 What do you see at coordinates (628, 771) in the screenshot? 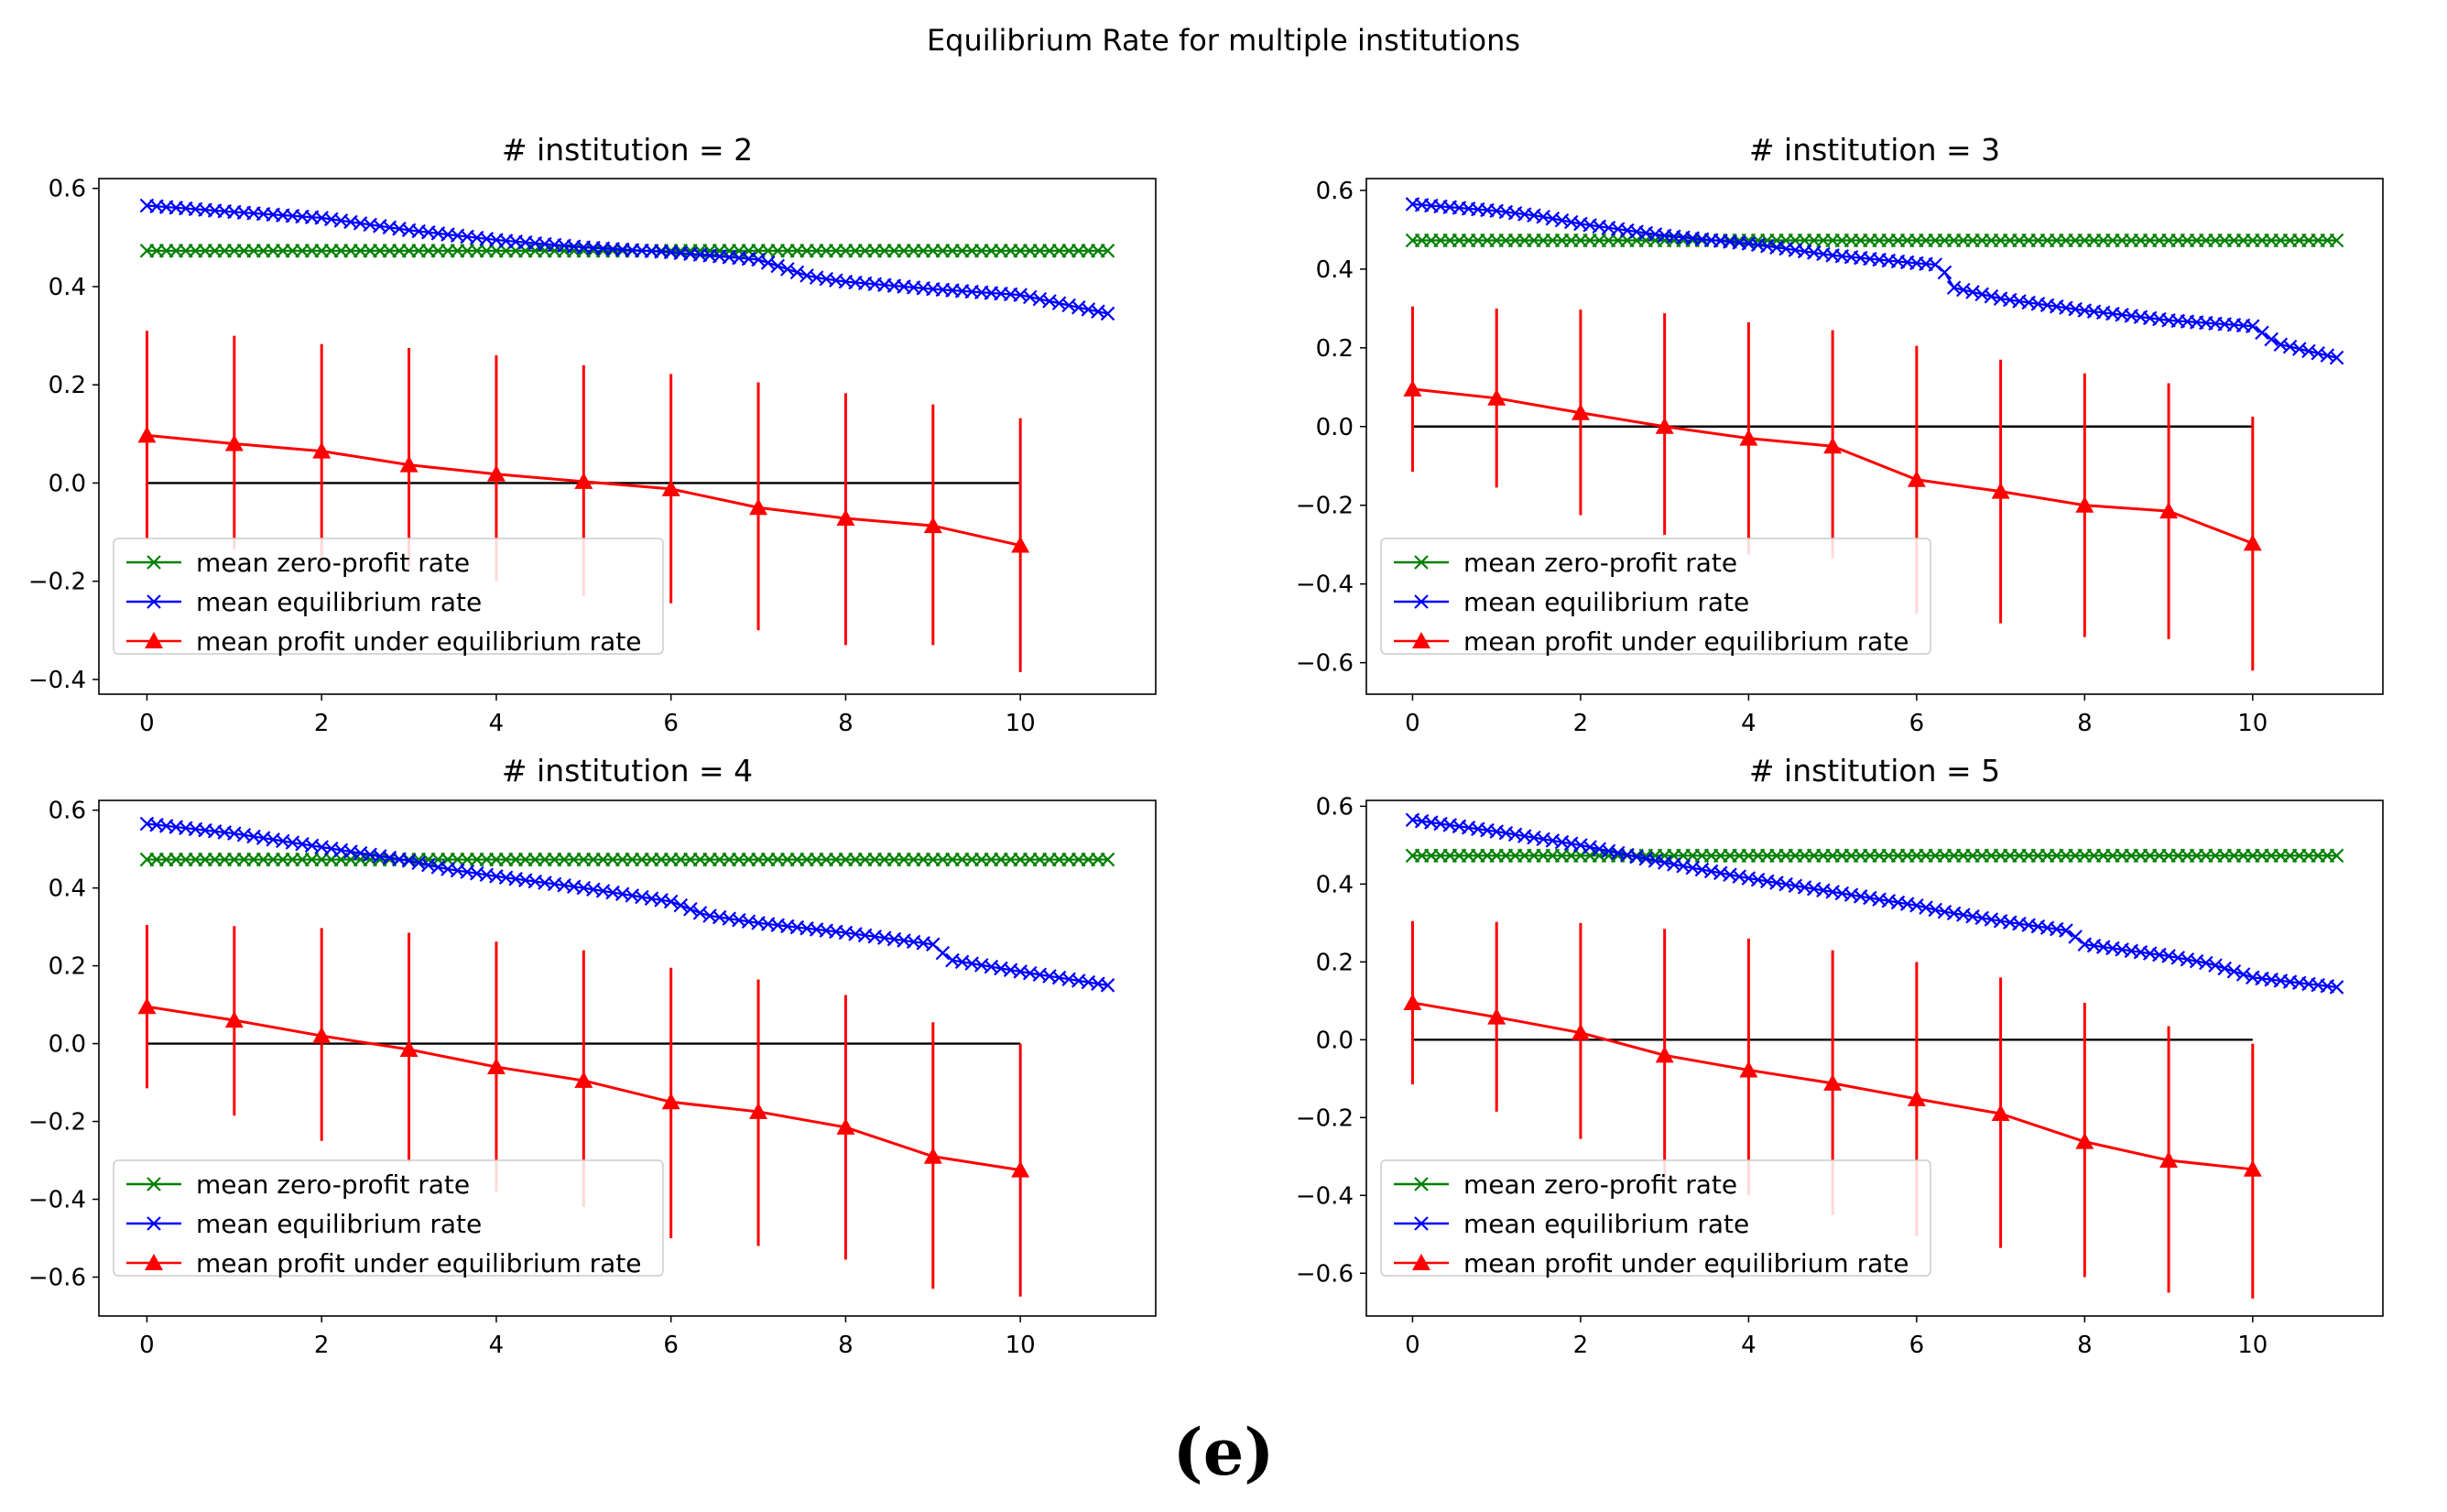
I see `panel-title: # institution = 4` at bounding box center [628, 771].